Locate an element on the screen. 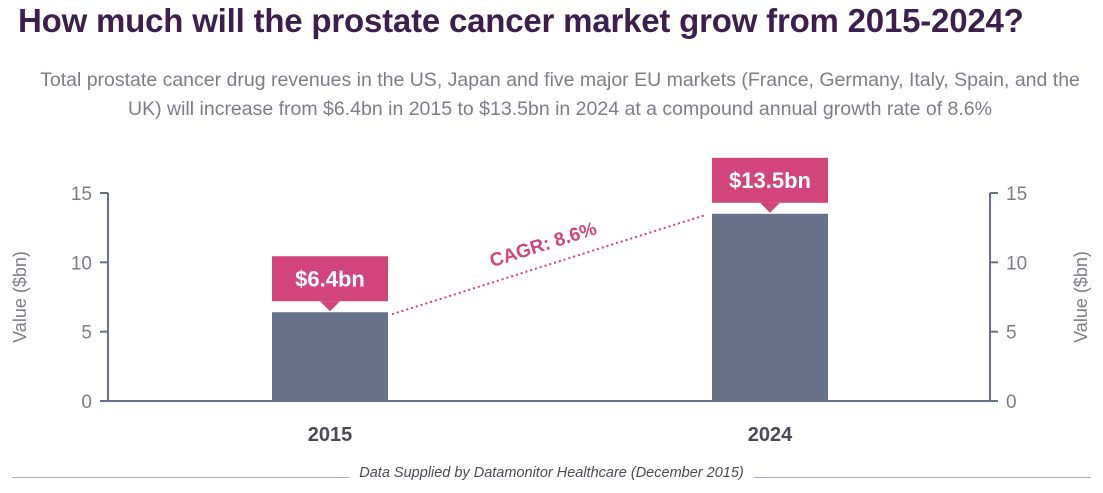 Image resolution: width=1103 pixels, height=493 pixels. left-tick-label: 10 is located at coordinates (81, 263).